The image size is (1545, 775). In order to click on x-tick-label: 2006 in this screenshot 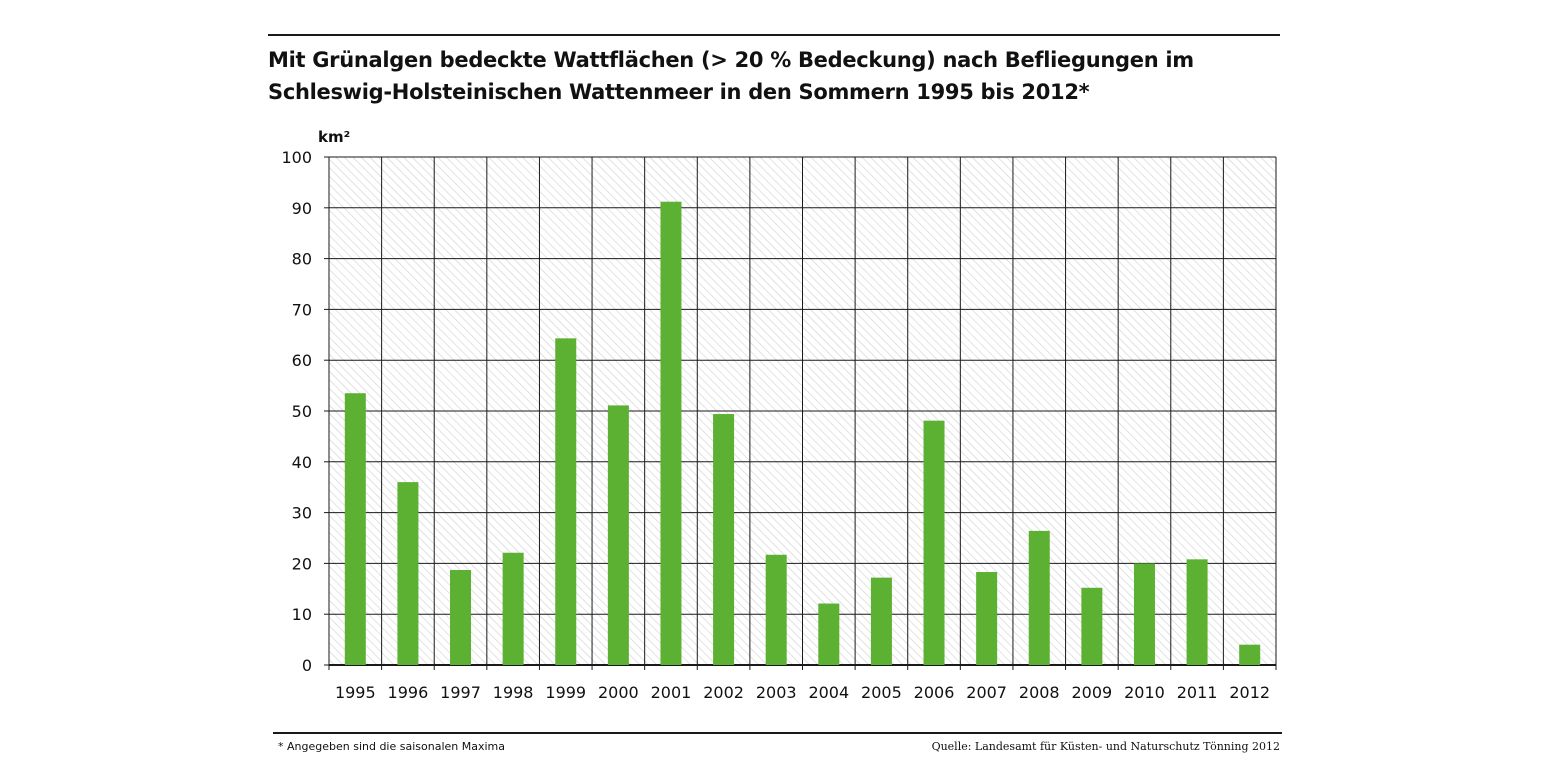, I will do `click(934, 692)`.